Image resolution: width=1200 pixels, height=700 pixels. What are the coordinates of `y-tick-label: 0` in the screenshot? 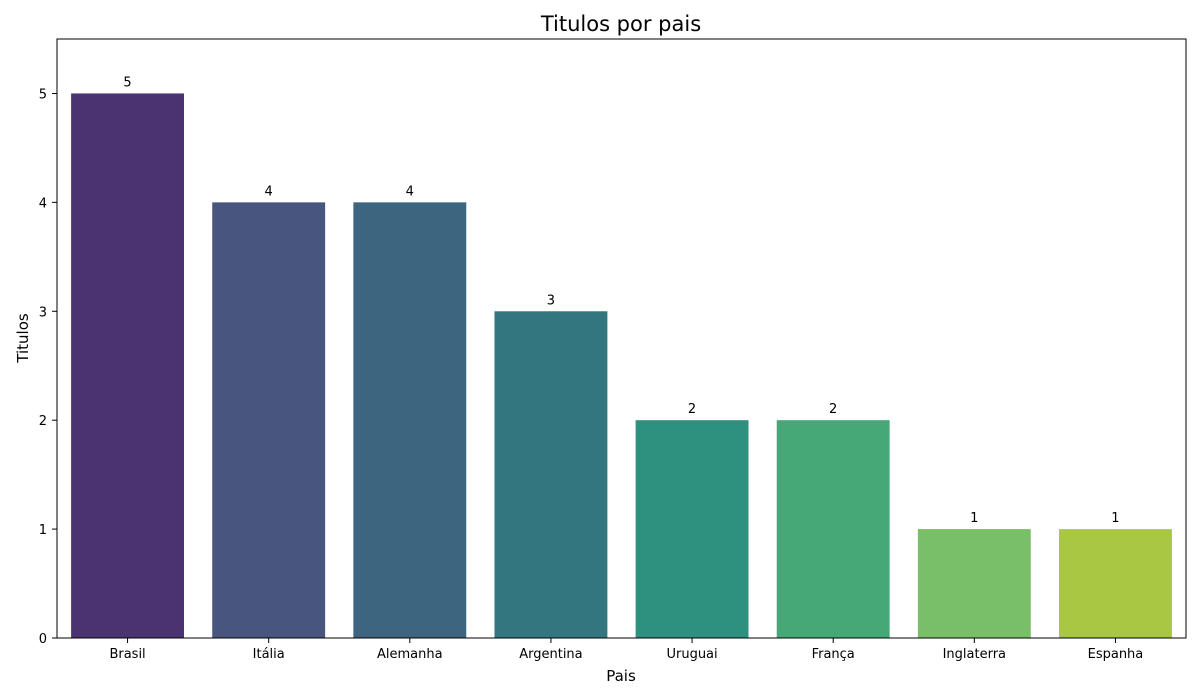 It's located at (43, 639).